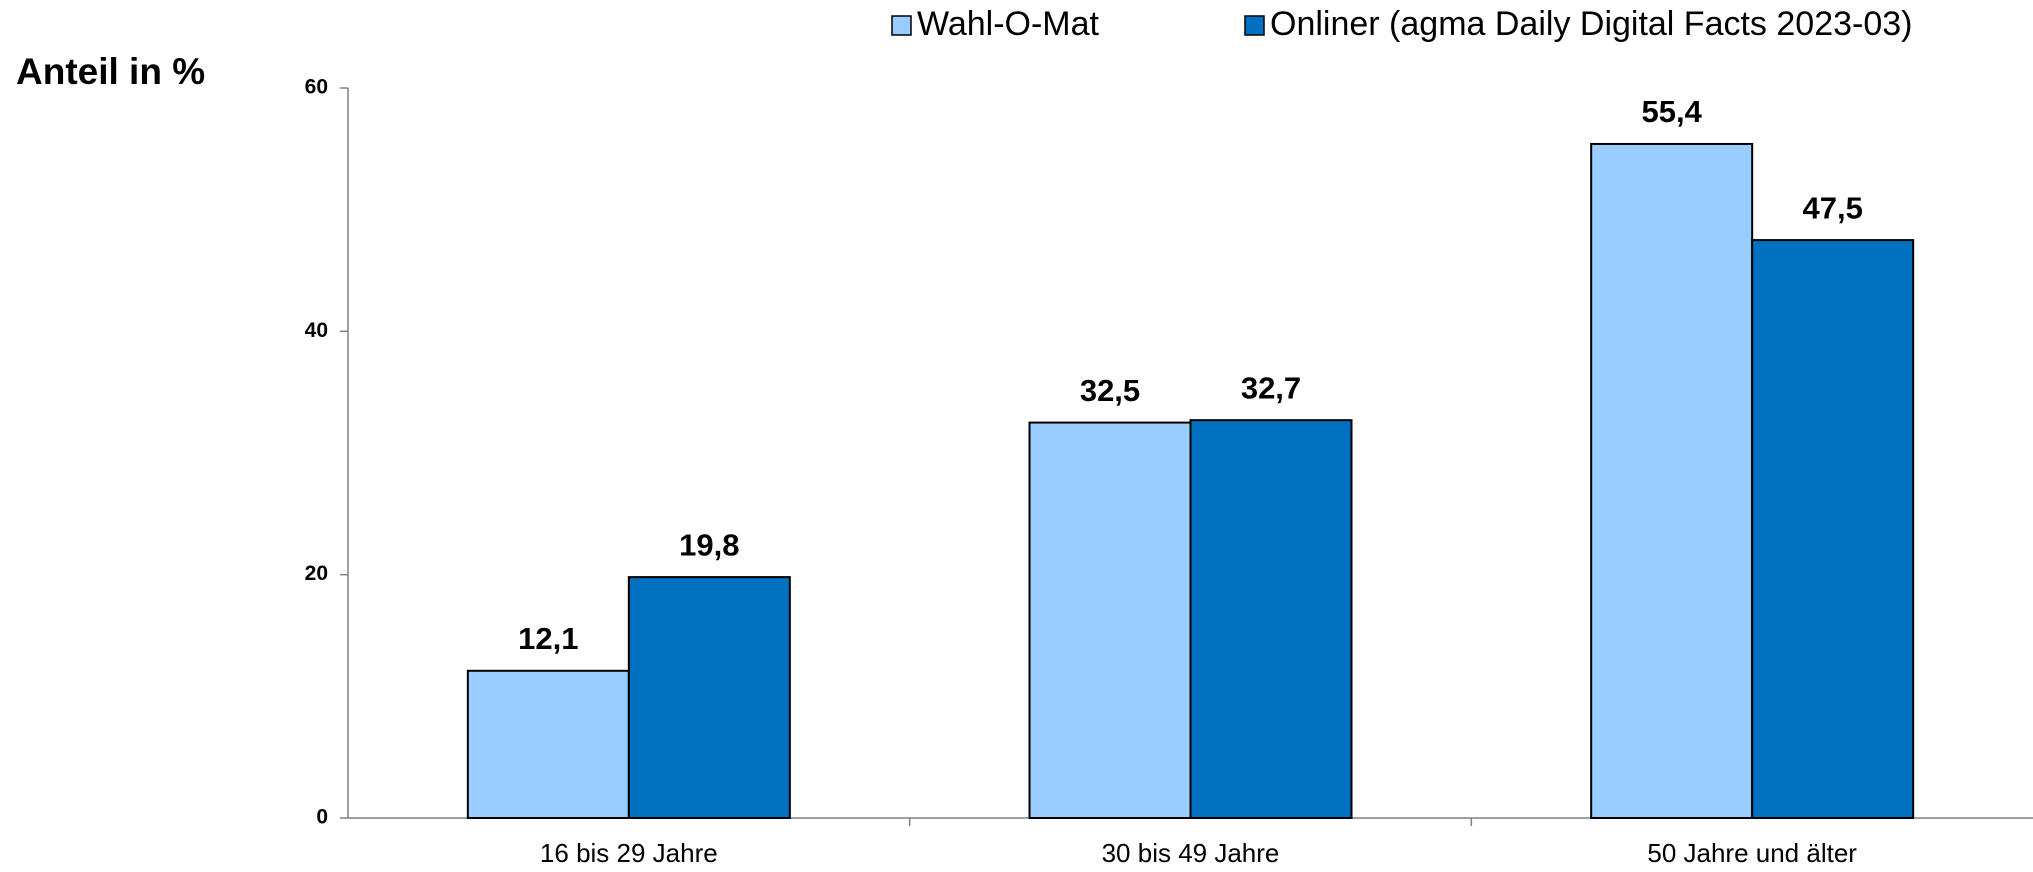 This screenshot has width=2033, height=872. Describe the element at coordinates (1191, 853) in the screenshot. I see `x-tick-label: 30 bis 49 Jahre` at that location.